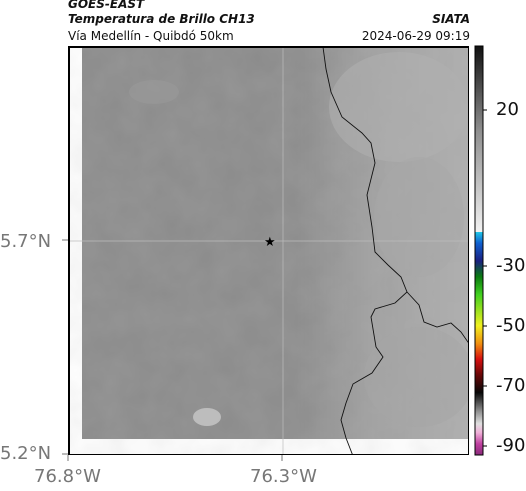  I want to click on product-title: Temperatura de Brillo CH13, so click(161, 19).